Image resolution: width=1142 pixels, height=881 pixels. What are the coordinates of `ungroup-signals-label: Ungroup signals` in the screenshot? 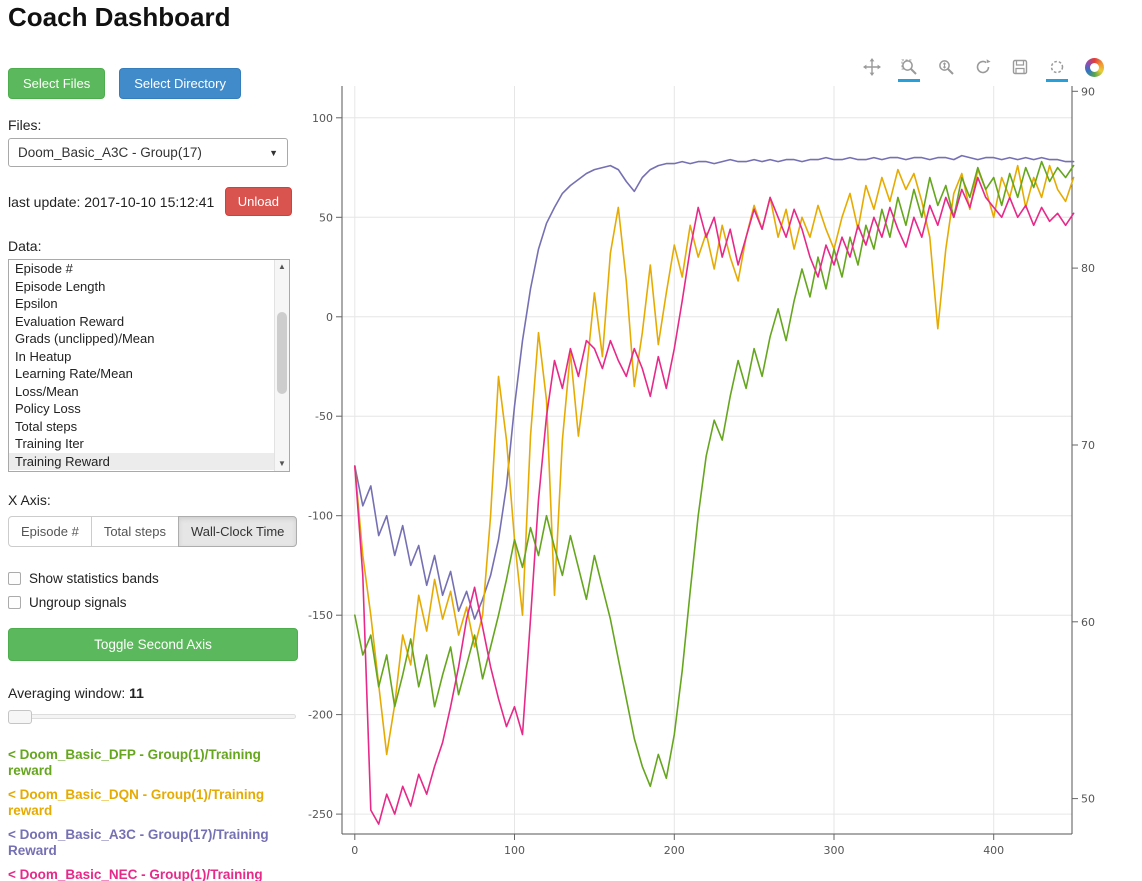 It's located at (78, 602).